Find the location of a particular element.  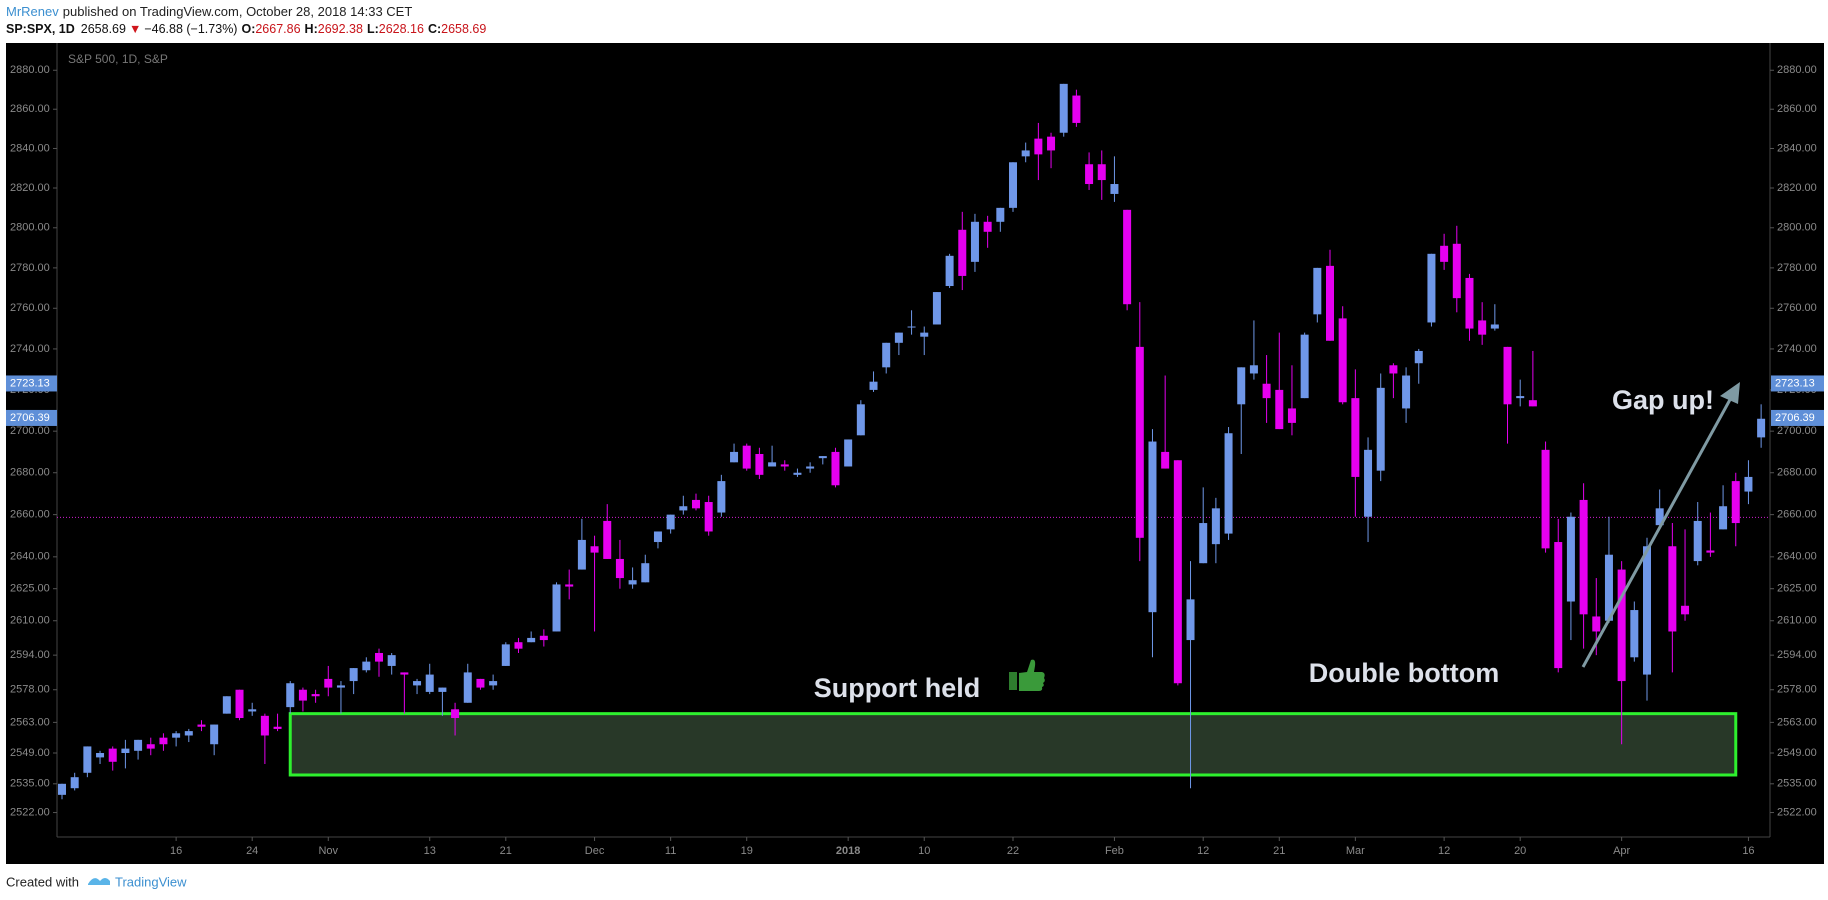

x-tick-label: Dec is located at coordinates (595, 851).